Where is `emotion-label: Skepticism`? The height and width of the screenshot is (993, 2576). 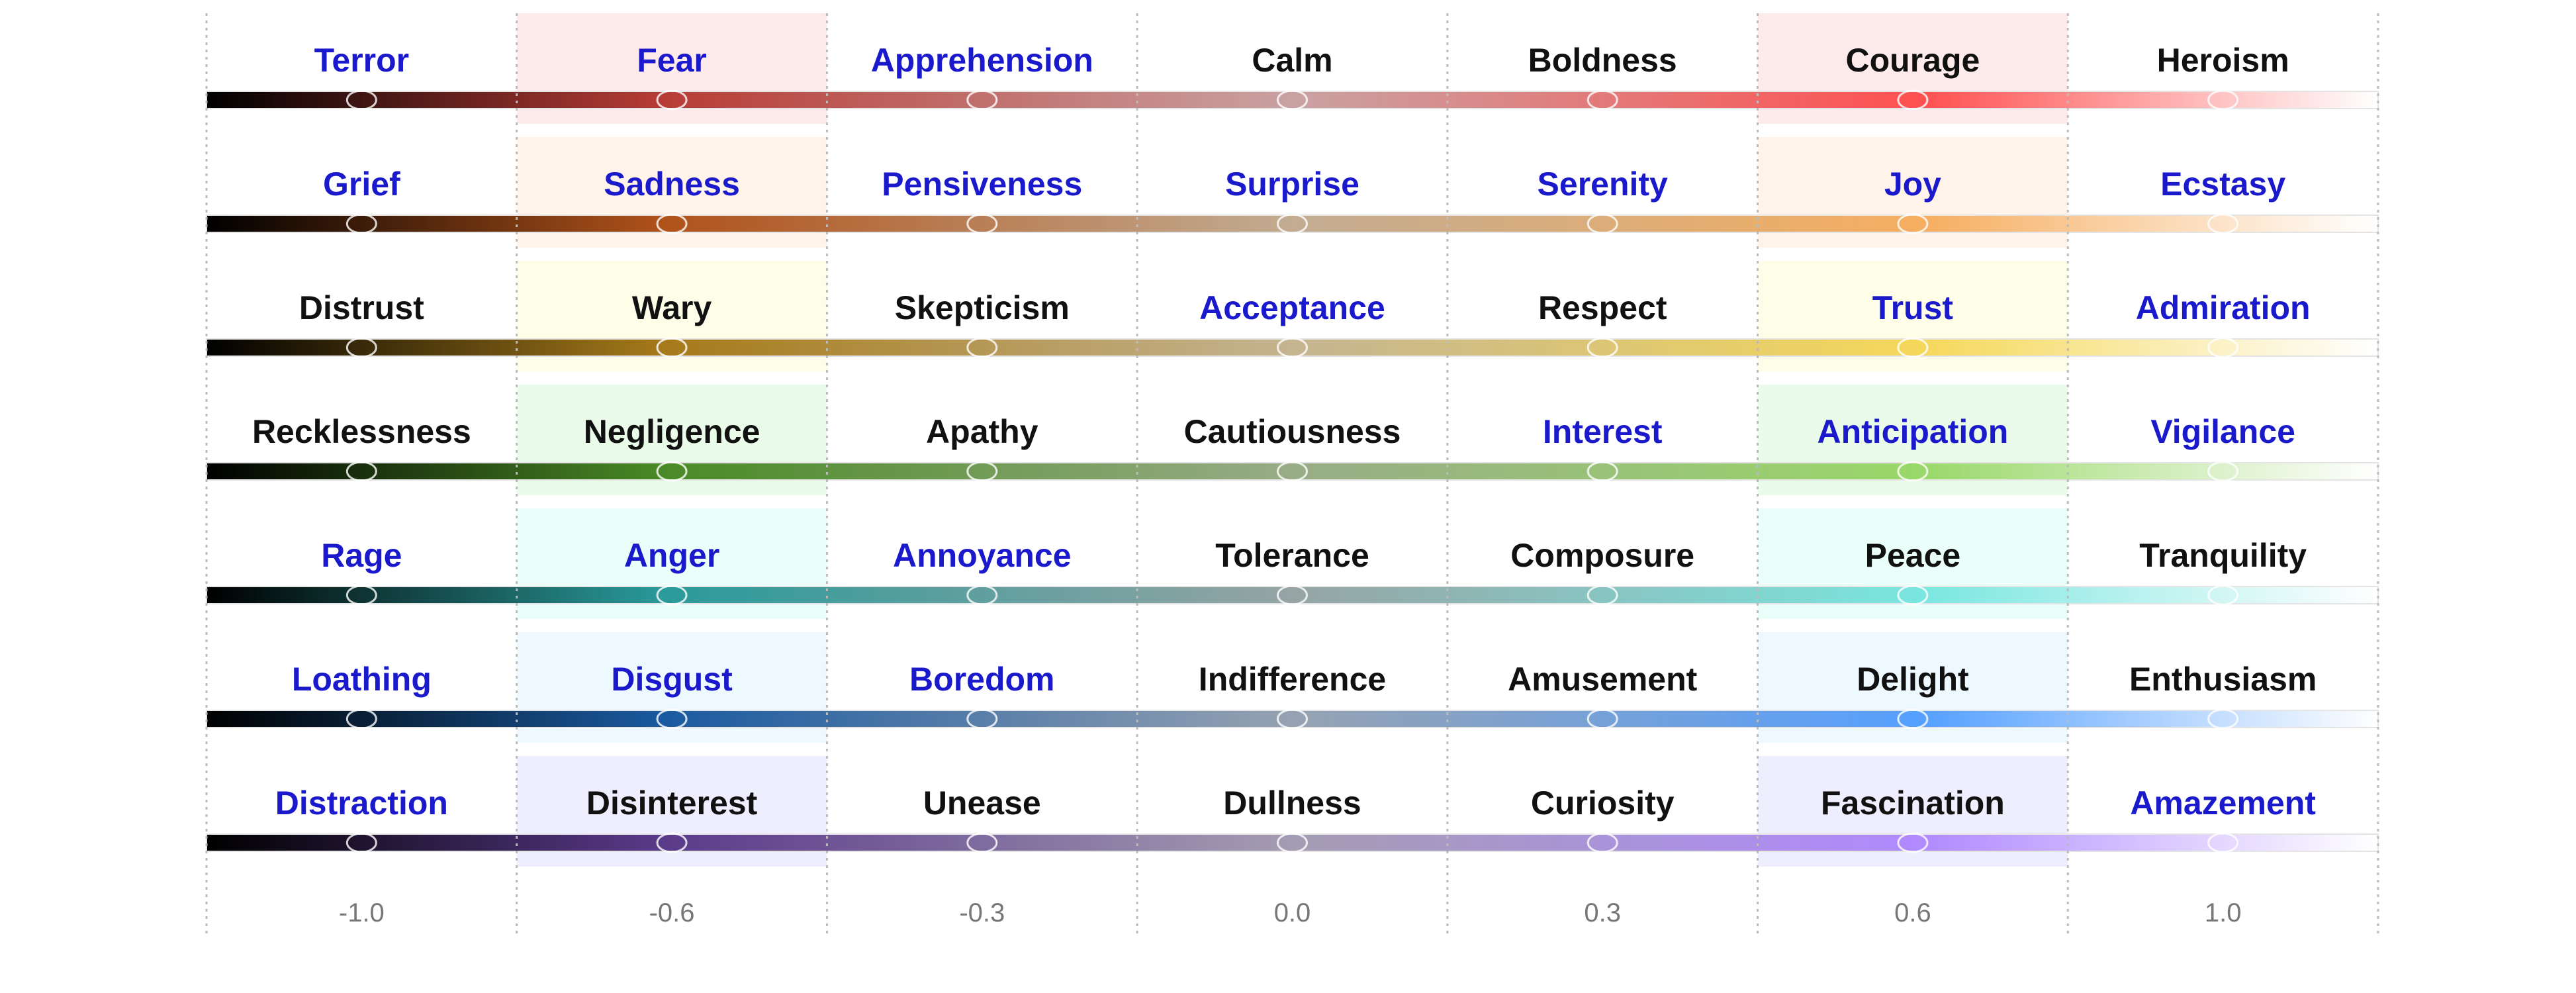 emotion-label: Skepticism is located at coordinates (982, 307).